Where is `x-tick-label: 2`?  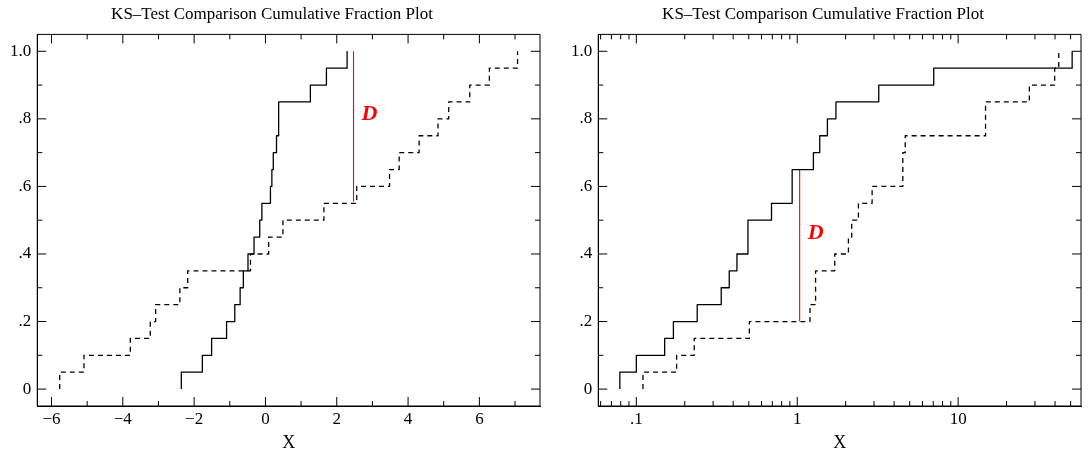 x-tick-label: 2 is located at coordinates (337, 418).